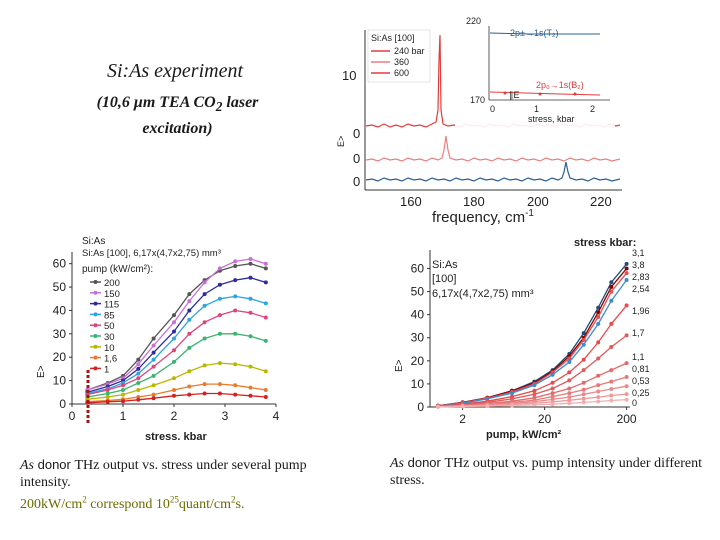 The height and width of the screenshot is (540, 720). I want to click on right-ytick-60: 60, so click(418, 268).